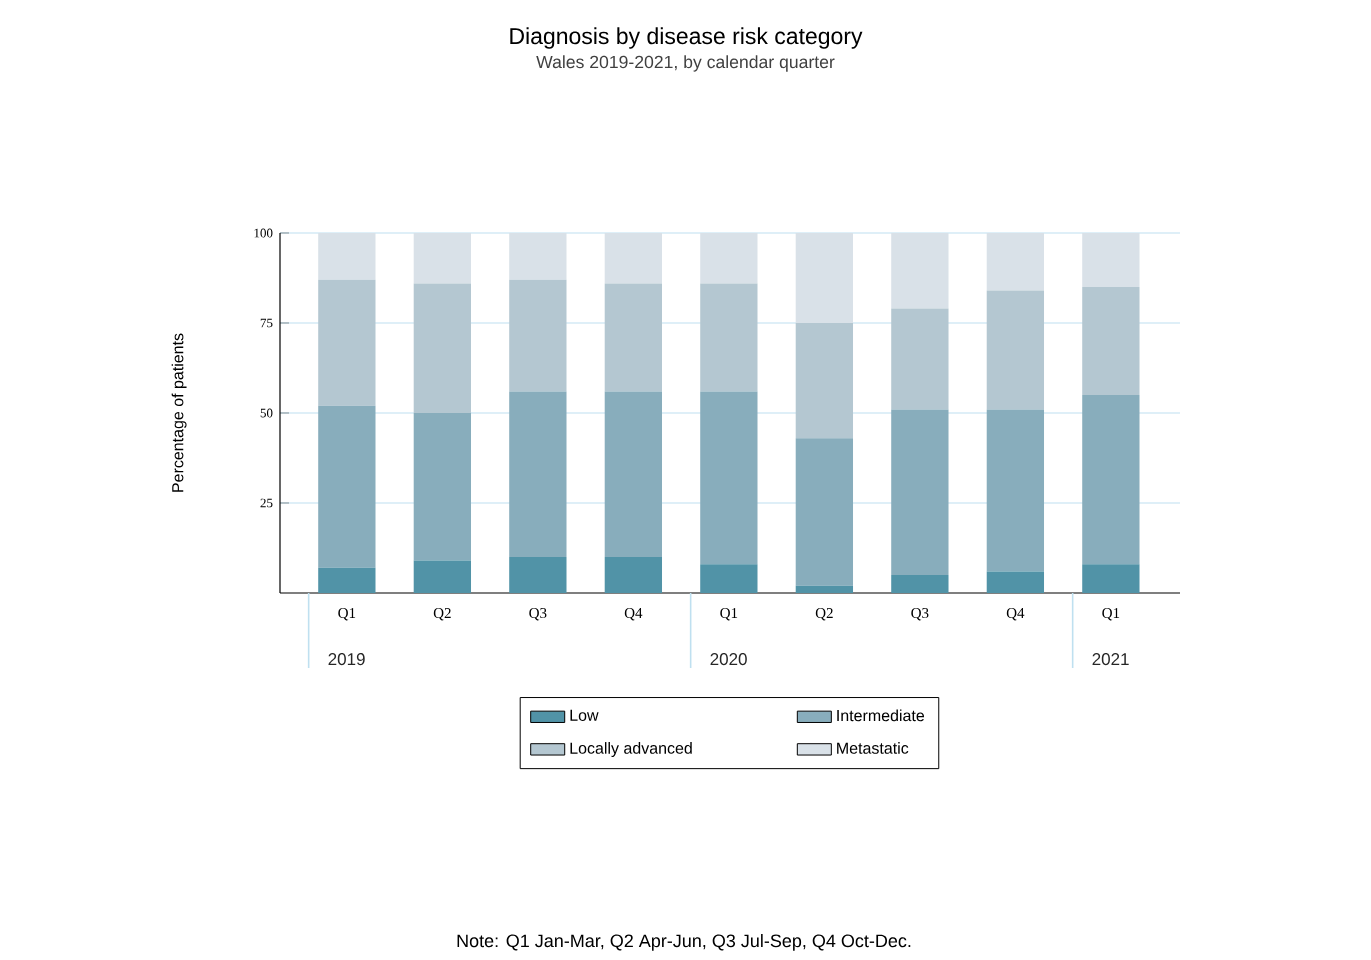 The height and width of the screenshot is (960, 1371). What do you see at coordinates (179, 412) in the screenshot?
I see `y-axis-title: Percentage of patients` at bounding box center [179, 412].